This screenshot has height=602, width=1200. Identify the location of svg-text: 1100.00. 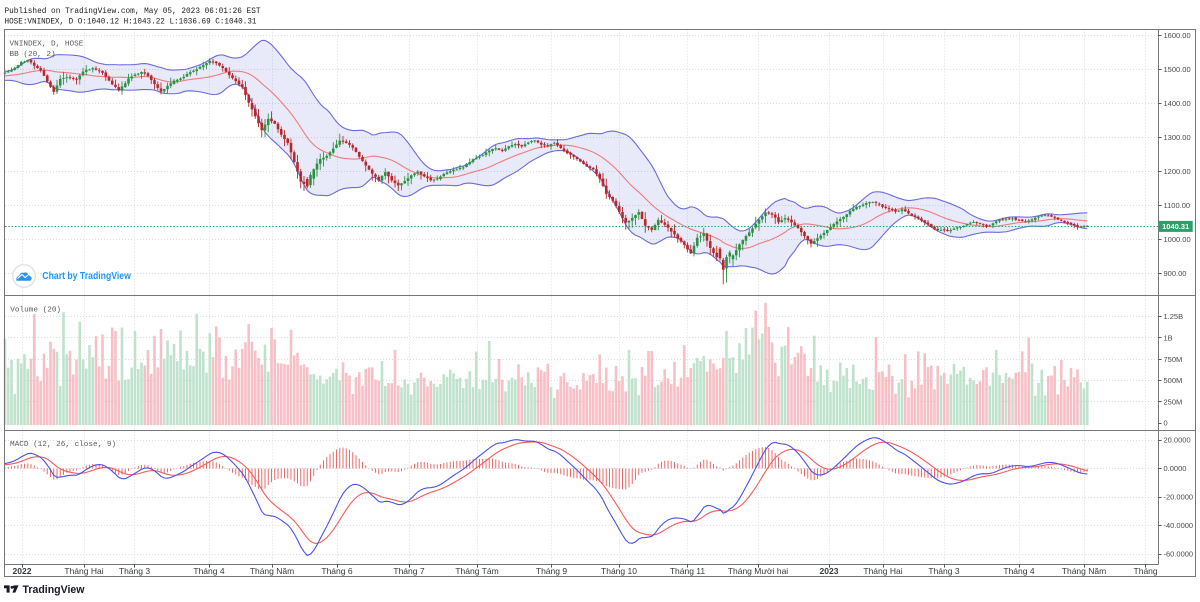
(1177, 205).